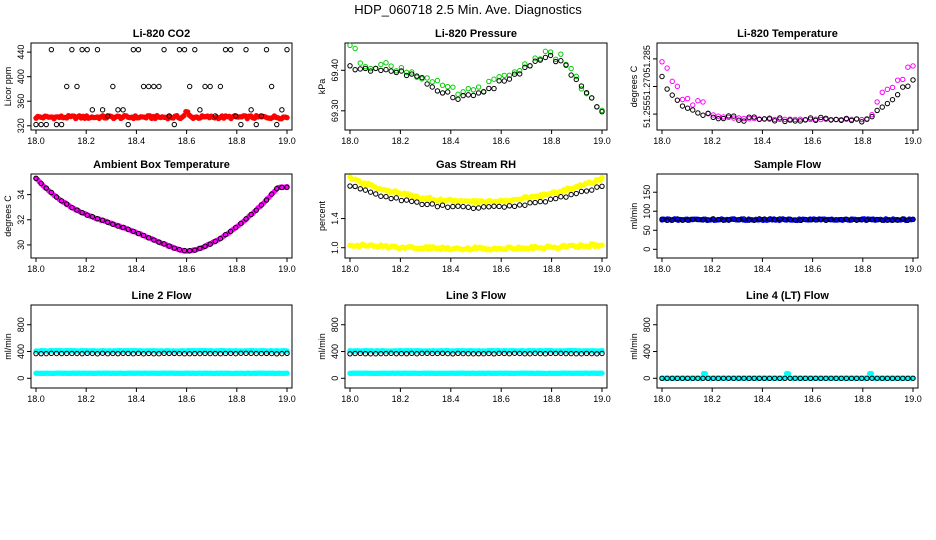 This screenshot has width=936, height=540. I want to click on y-tick-label: 1.0, so click(335, 247).